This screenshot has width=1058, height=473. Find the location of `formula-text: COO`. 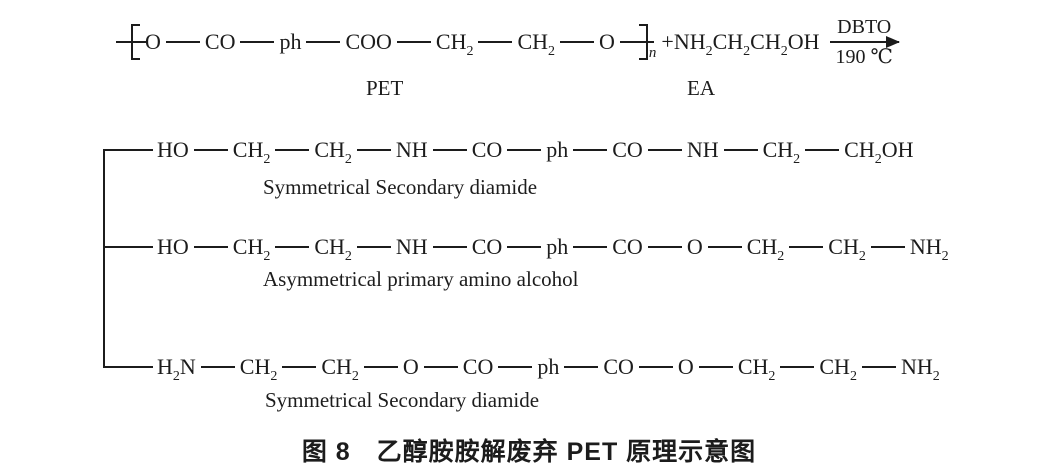

formula-text: COO is located at coordinates (368, 41).